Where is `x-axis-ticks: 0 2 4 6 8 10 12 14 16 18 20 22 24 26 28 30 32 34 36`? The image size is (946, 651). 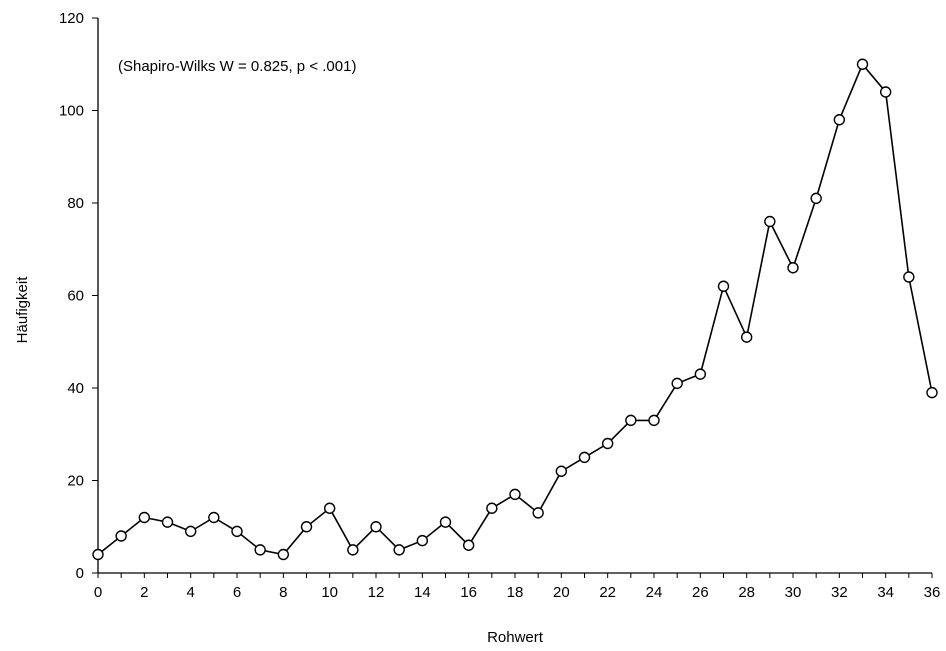 x-axis-ticks: 0 2 4 6 8 10 12 14 16 18 20 22 24 26 28 30 32 34 36 is located at coordinates (517, 587).